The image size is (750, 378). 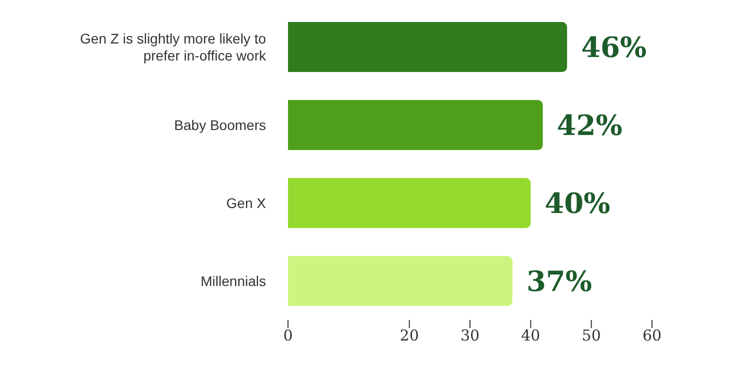 What do you see at coordinates (589, 125) in the screenshot?
I see `data-label: 42%` at bounding box center [589, 125].